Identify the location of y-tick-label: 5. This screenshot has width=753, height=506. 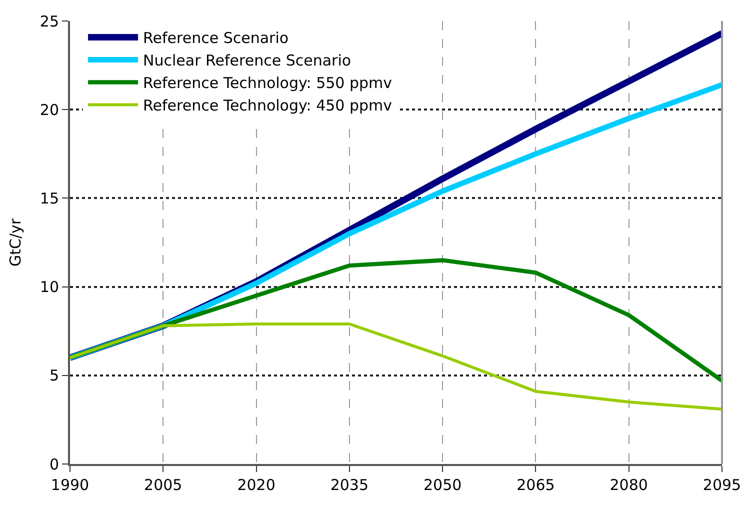
(54, 375).